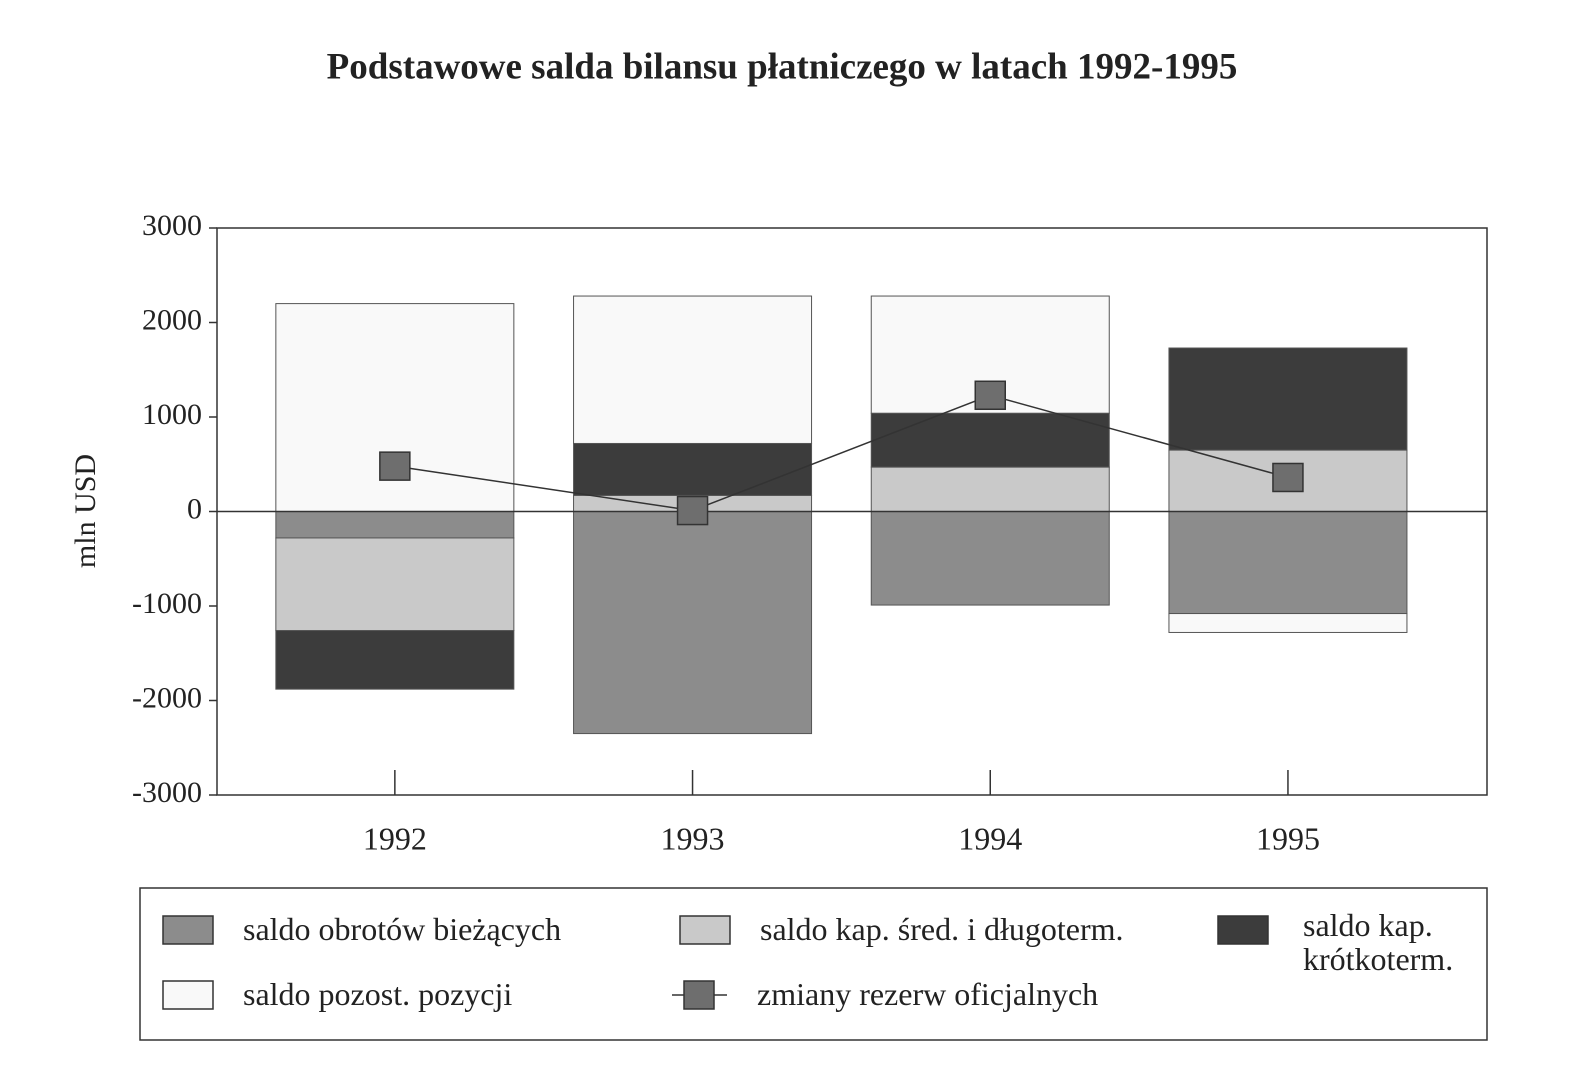 This screenshot has width=1570, height=1080. I want to click on y-tick-label: 1000, so click(172, 414).